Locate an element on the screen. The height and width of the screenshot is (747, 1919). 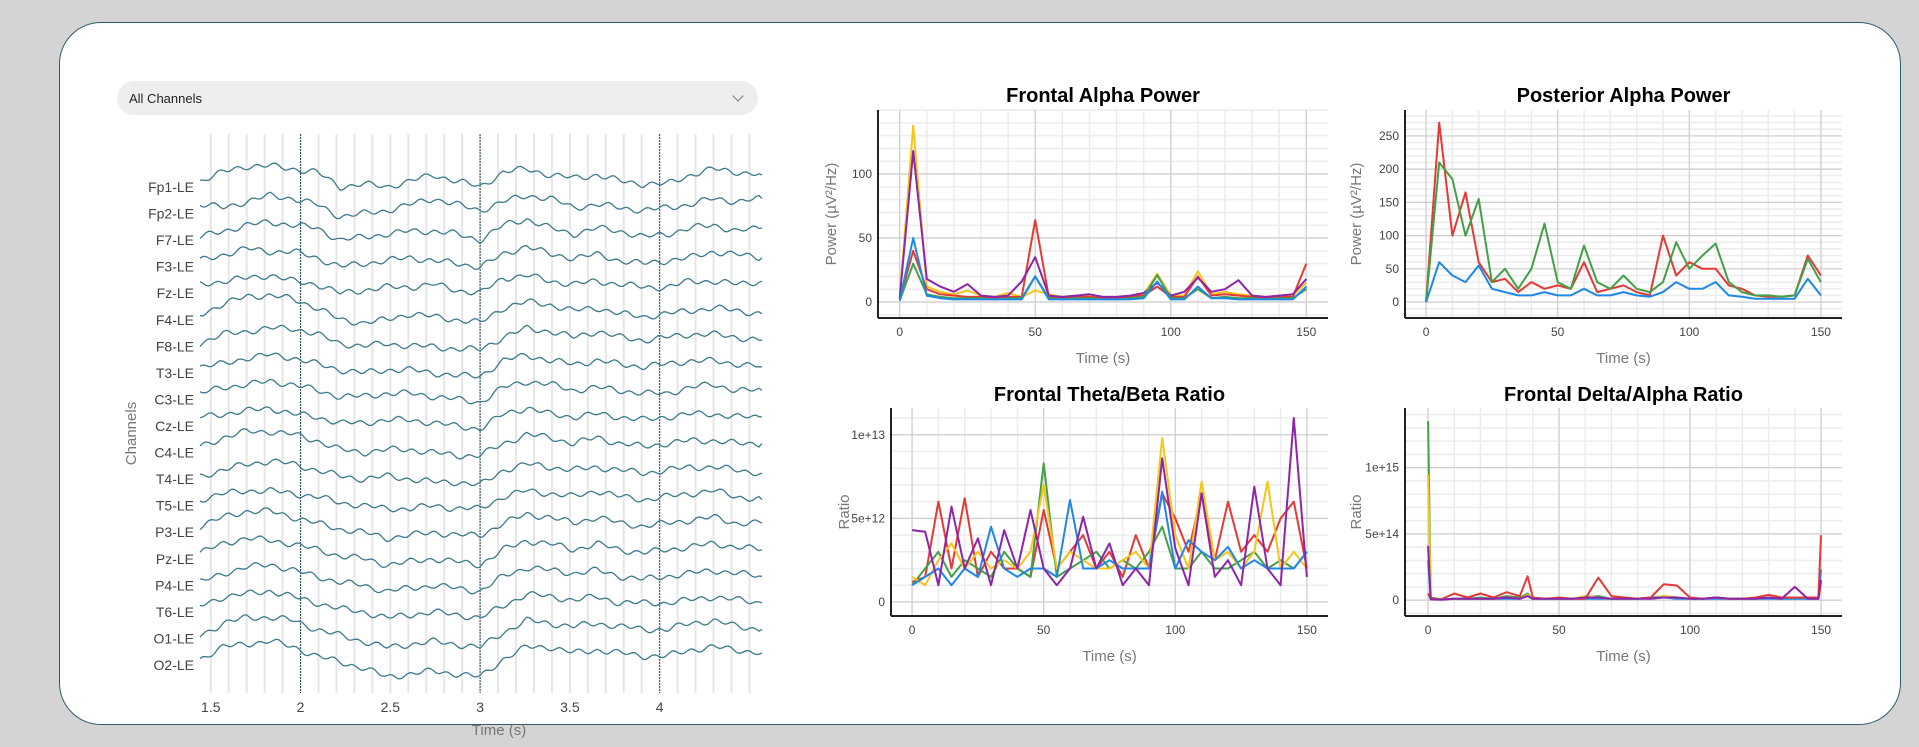
y-tick-label: 5e+14 is located at coordinates (1382, 534).